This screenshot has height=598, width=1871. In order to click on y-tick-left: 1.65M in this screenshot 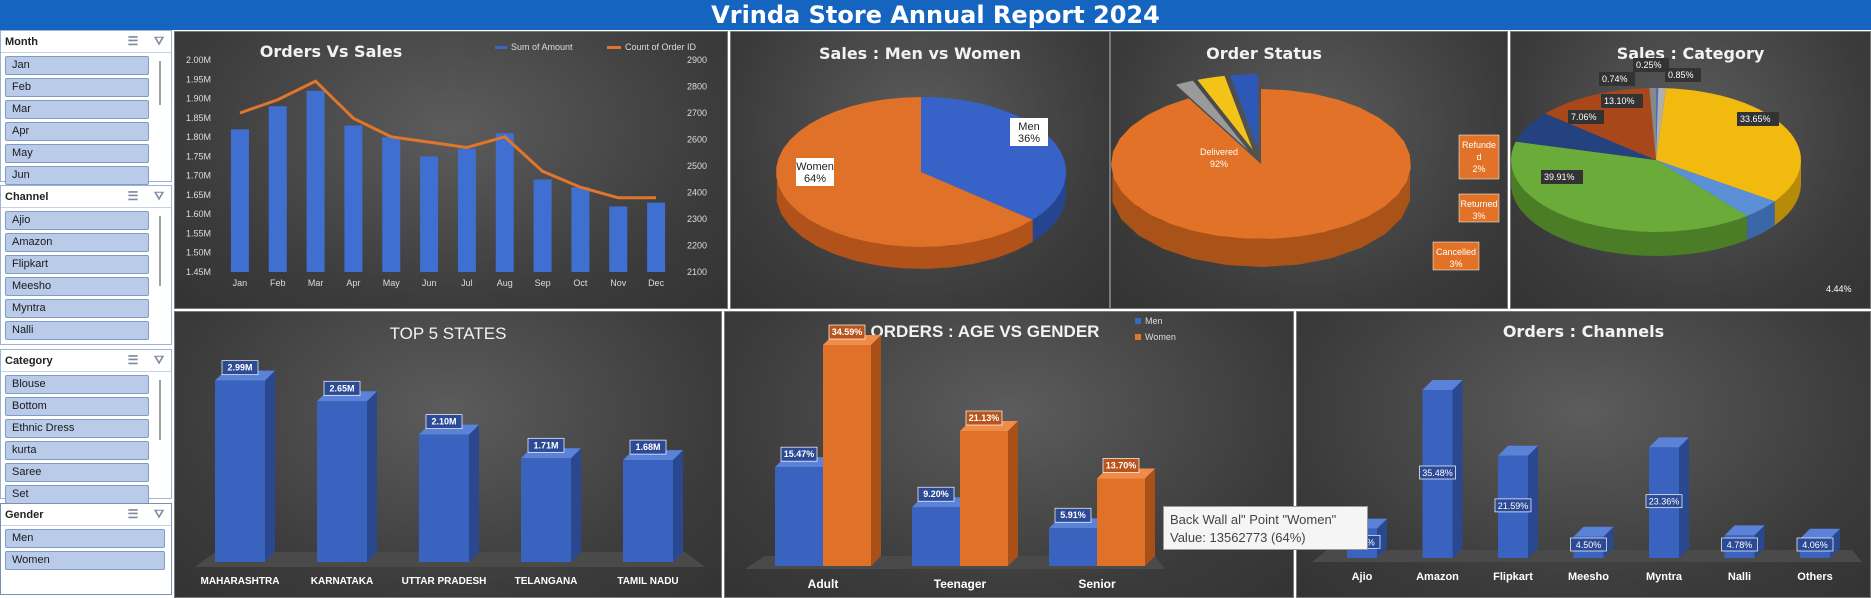, I will do `click(198, 195)`.